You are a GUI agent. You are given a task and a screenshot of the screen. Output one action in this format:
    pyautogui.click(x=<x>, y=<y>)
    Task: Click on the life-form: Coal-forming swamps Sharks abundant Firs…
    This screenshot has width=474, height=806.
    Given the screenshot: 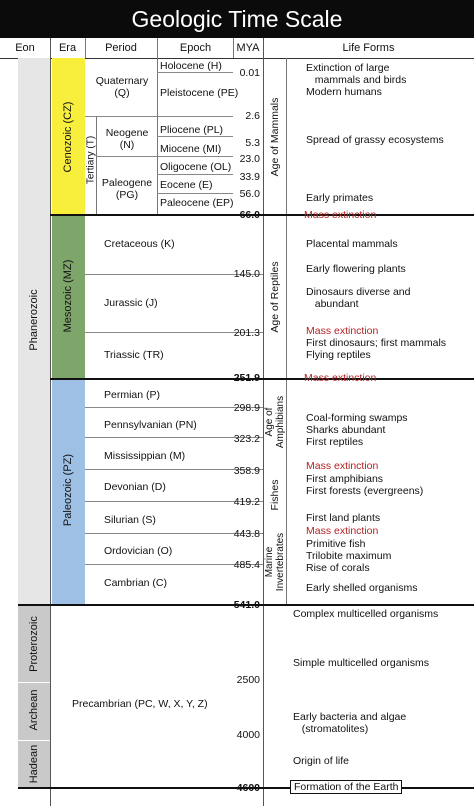 What is the action you would take?
    pyautogui.click(x=357, y=430)
    